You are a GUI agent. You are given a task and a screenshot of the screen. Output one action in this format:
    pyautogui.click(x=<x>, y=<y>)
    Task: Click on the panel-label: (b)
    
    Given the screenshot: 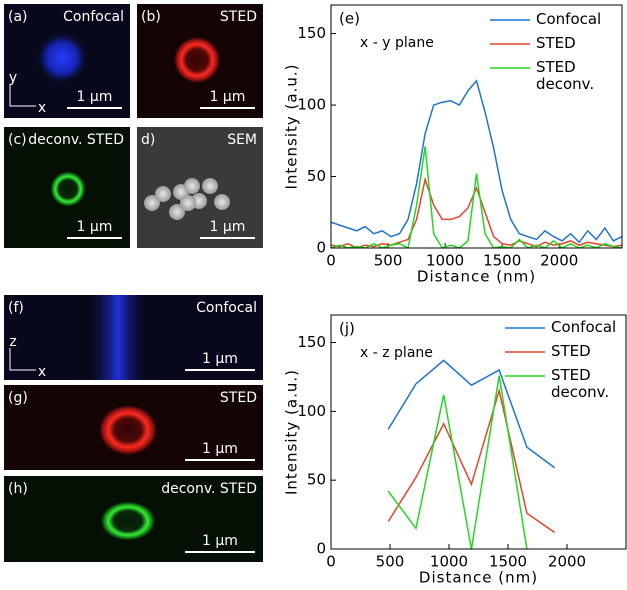 What is the action you would take?
    pyautogui.click(x=151, y=17)
    